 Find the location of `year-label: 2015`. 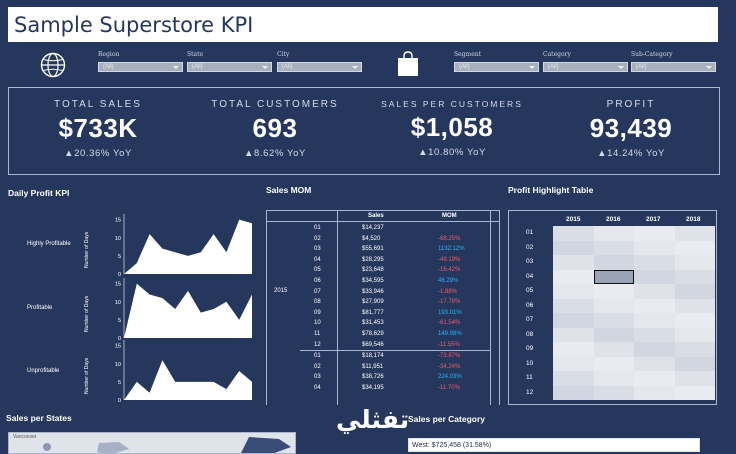

year-label: 2015 is located at coordinates (281, 291).